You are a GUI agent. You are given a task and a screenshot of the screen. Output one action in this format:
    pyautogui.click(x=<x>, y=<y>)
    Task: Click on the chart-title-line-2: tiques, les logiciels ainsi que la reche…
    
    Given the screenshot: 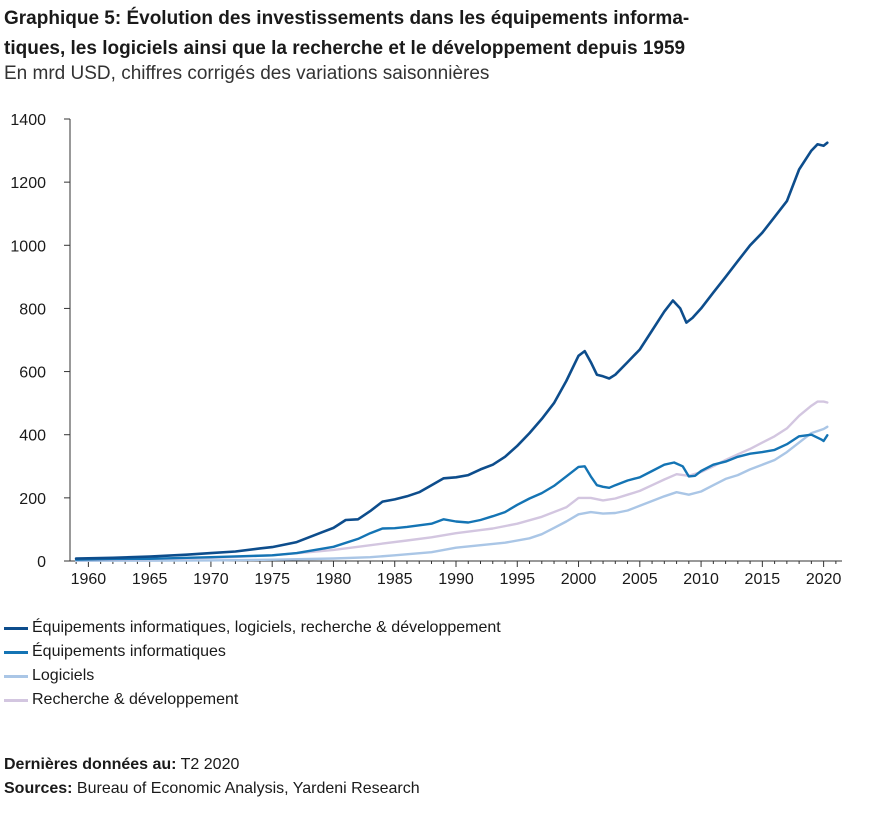 What is the action you would take?
    pyautogui.click(x=345, y=48)
    